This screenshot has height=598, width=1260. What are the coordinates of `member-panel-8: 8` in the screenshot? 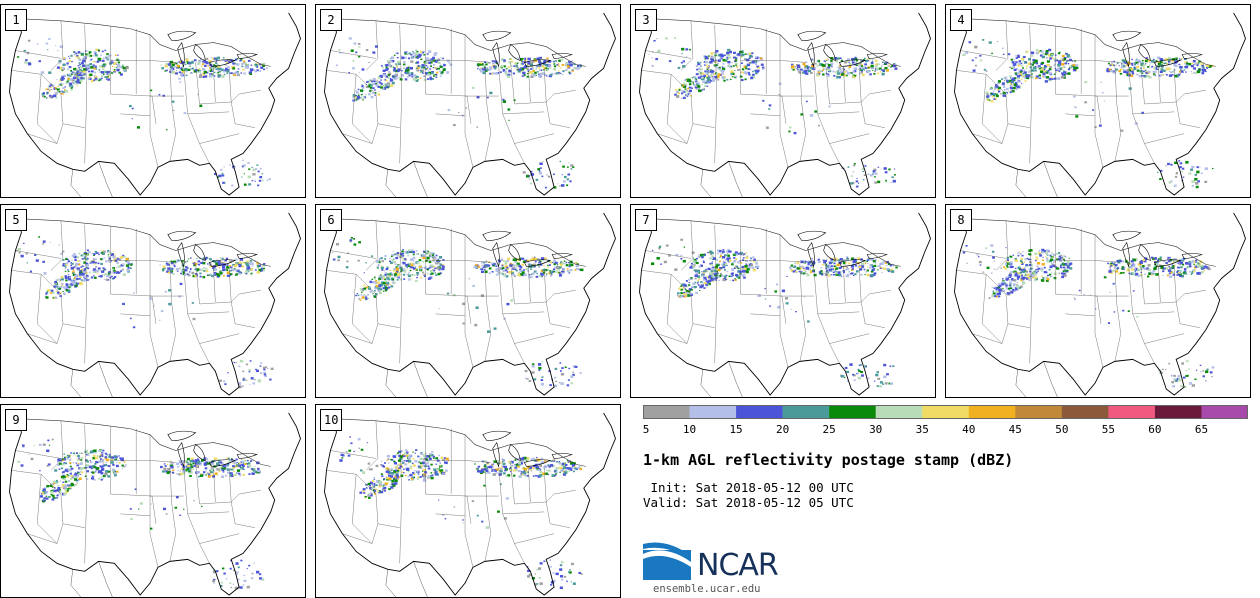 It's located at (1098, 301).